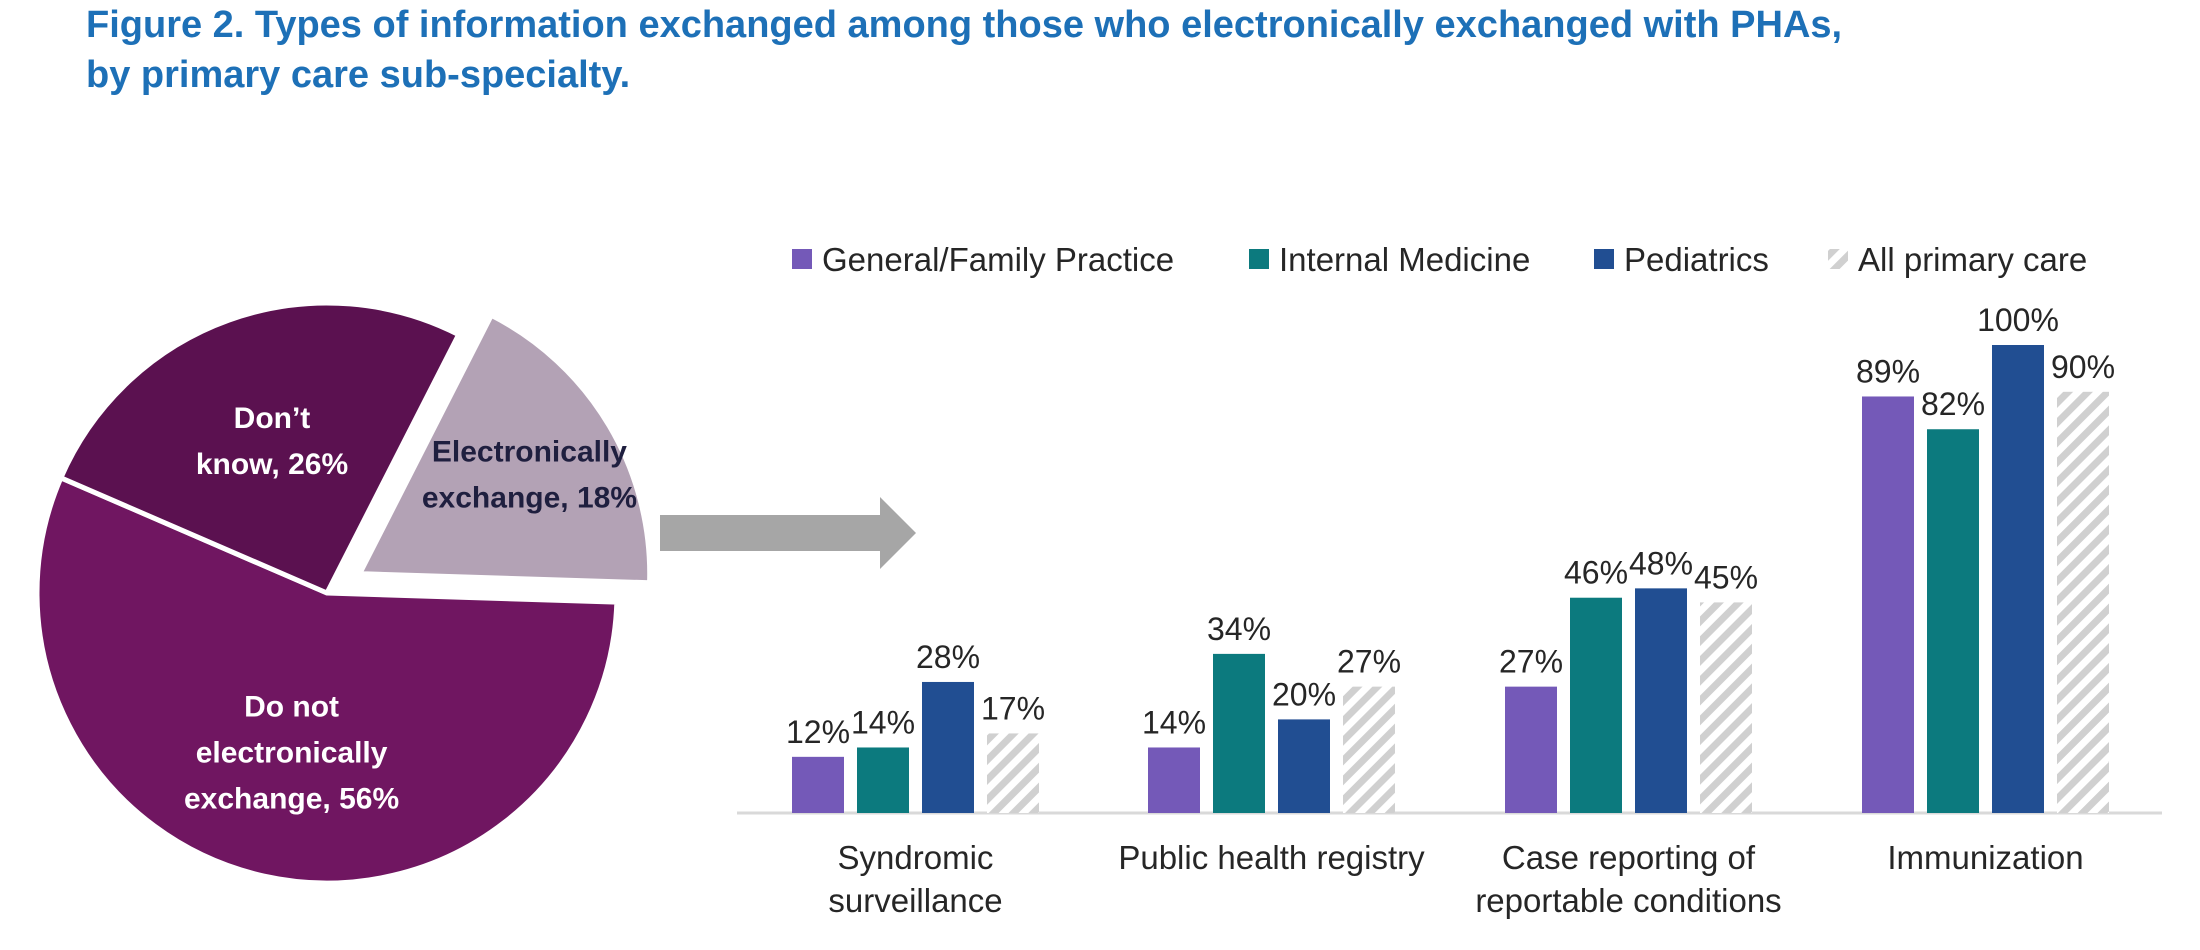  Describe the element at coordinates (2018, 320) in the screenshot. I see `bar-data-label: 100%` at that location.